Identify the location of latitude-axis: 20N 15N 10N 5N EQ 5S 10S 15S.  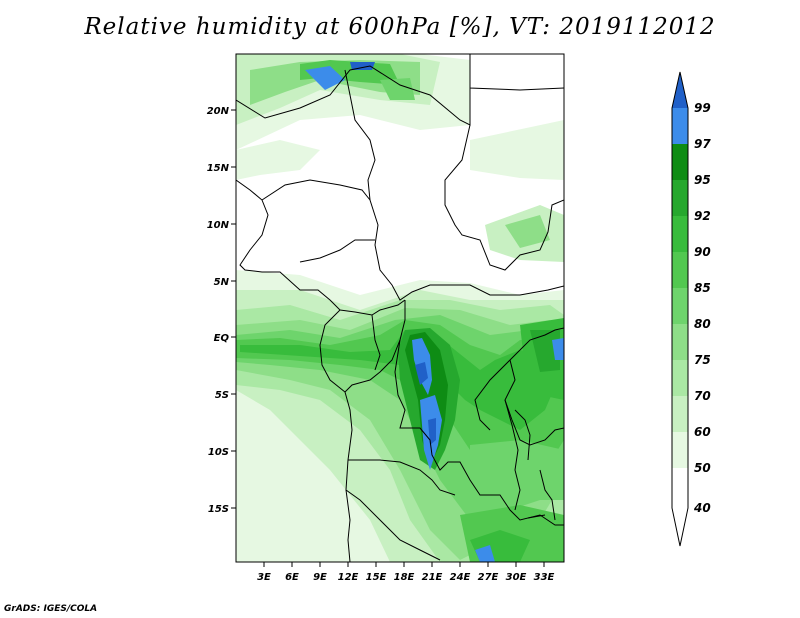
(221, 310).